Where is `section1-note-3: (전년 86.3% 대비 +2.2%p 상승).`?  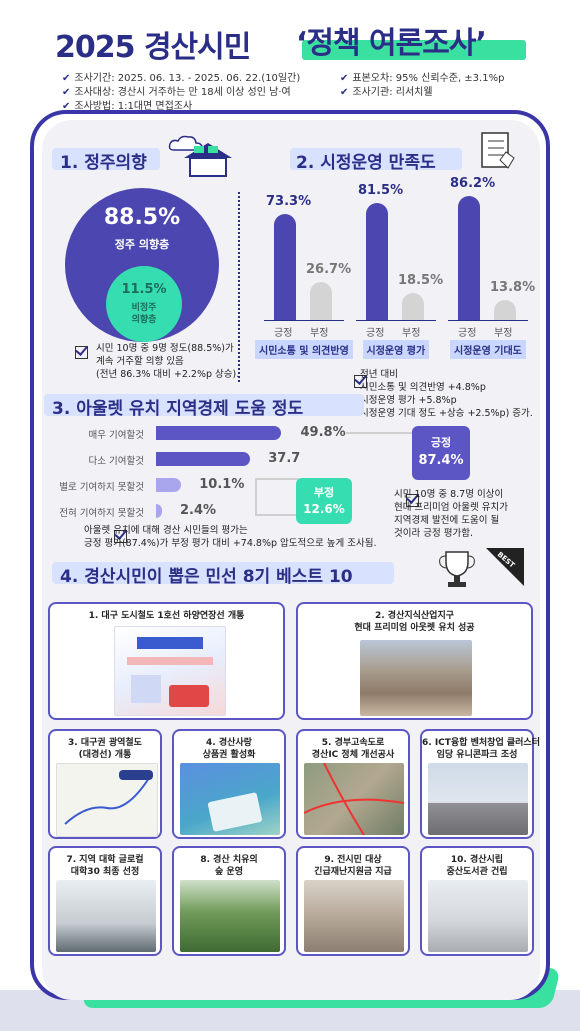 section1-note-3: (전년 86.3% 대비 +2.2%p 상승). is located at coordinates (168, 374).